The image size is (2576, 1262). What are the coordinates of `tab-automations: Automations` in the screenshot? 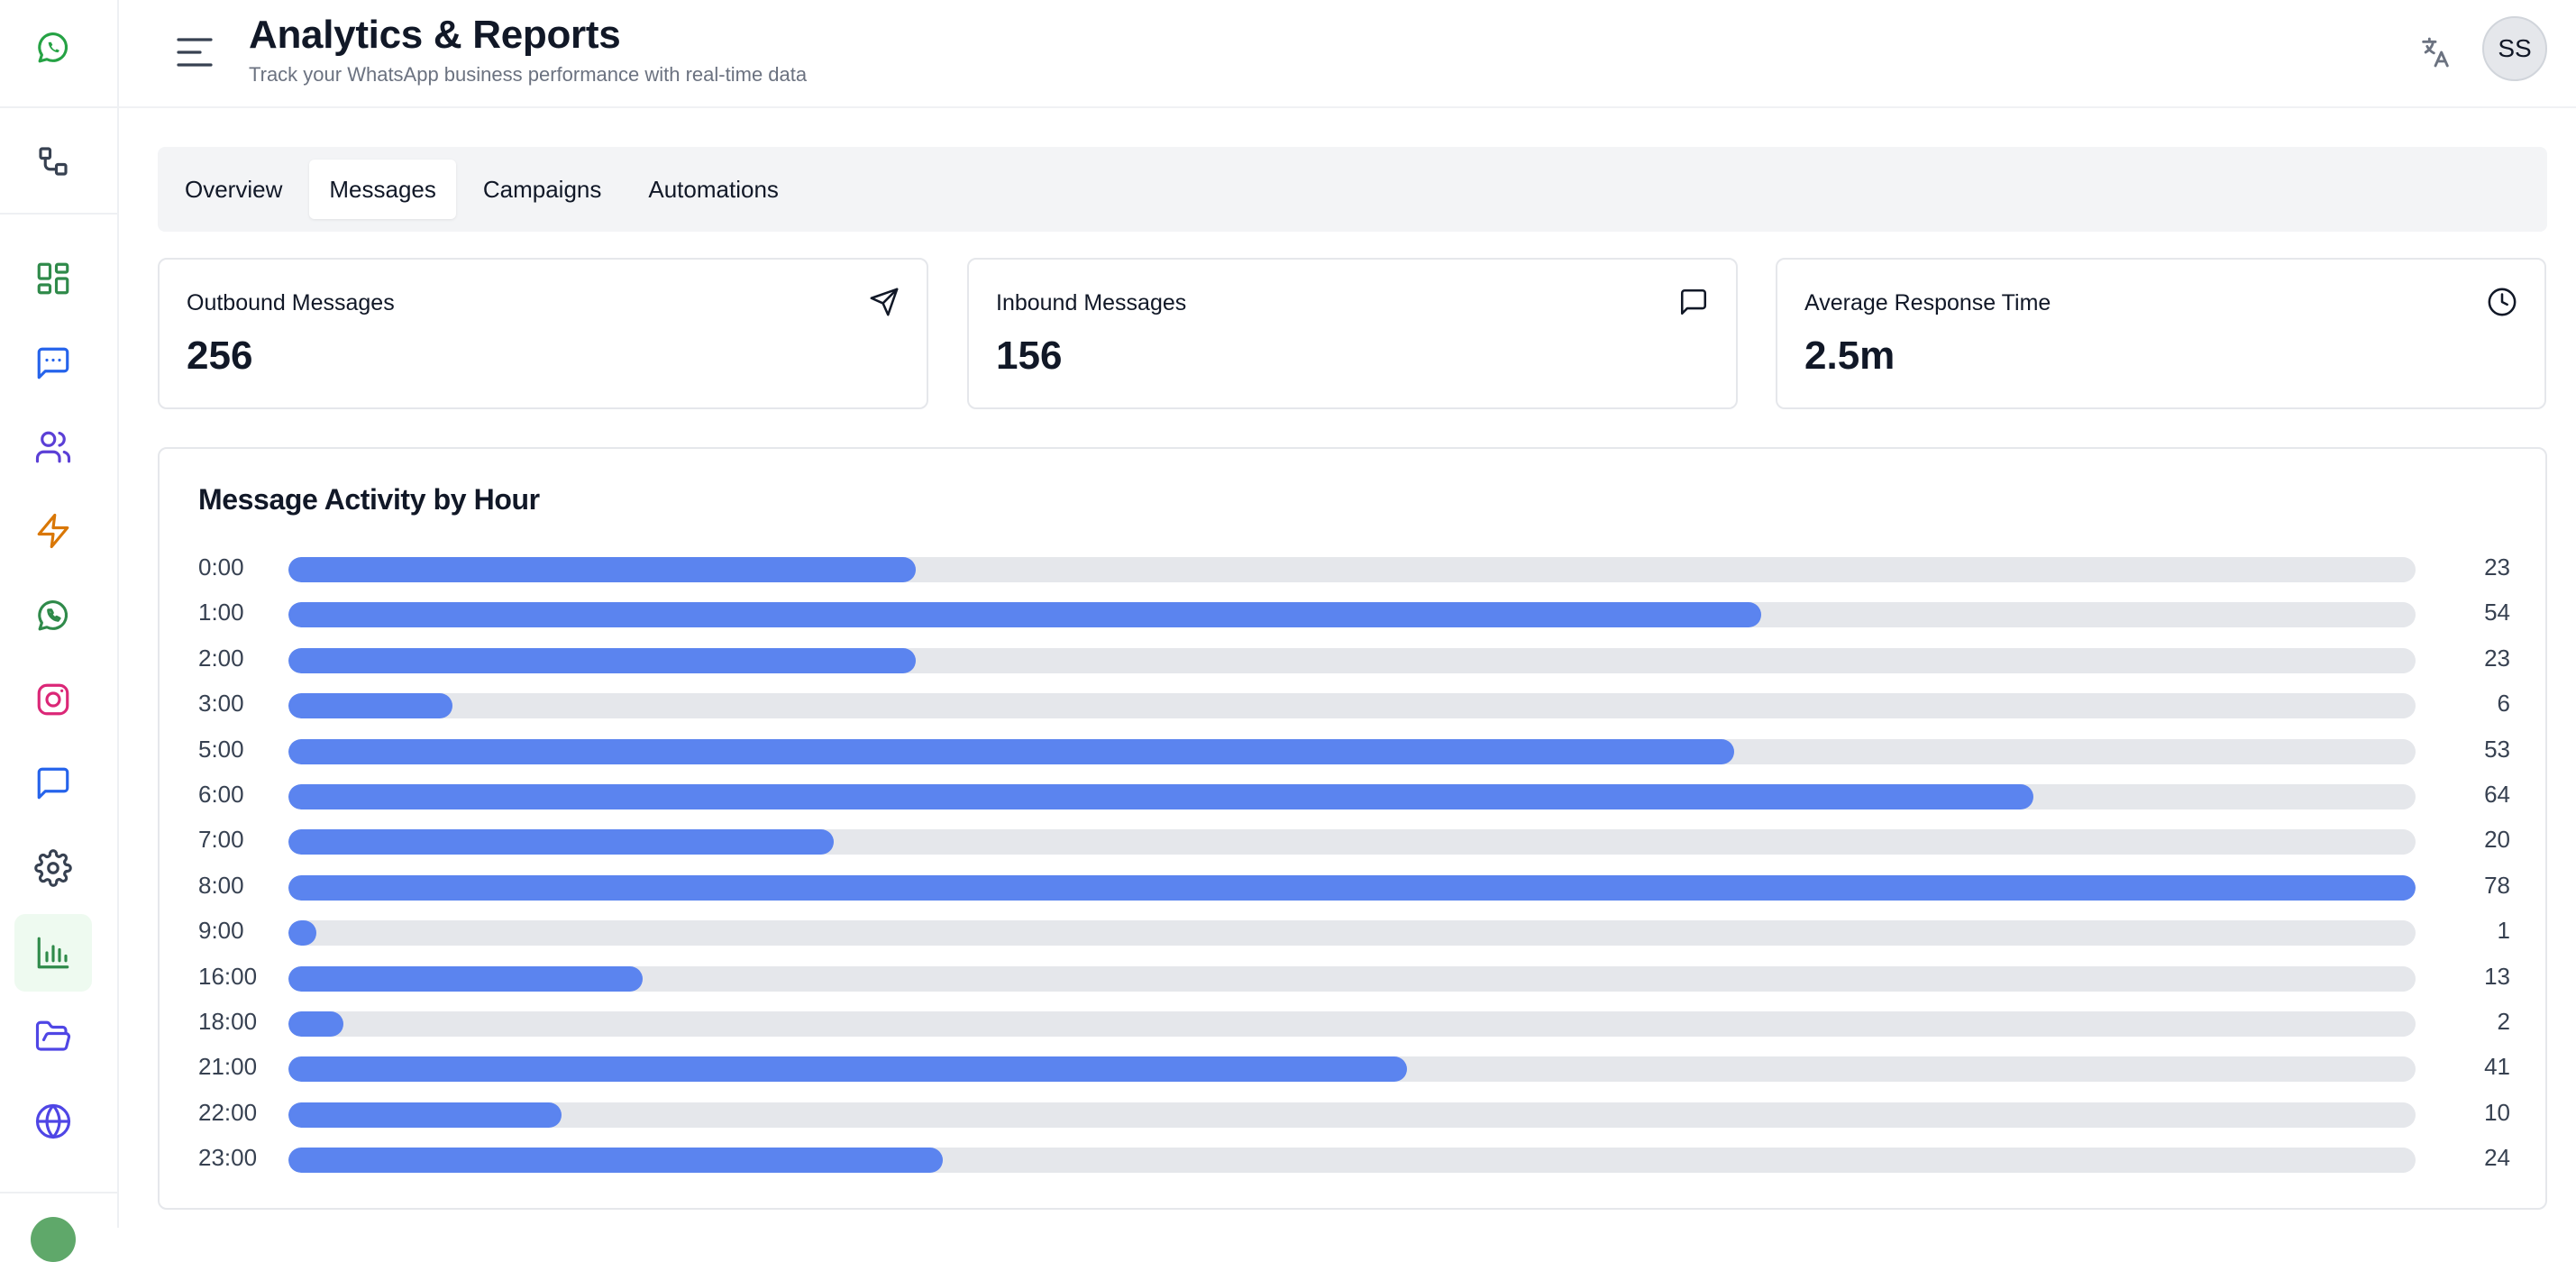 It's located at (713, 189).